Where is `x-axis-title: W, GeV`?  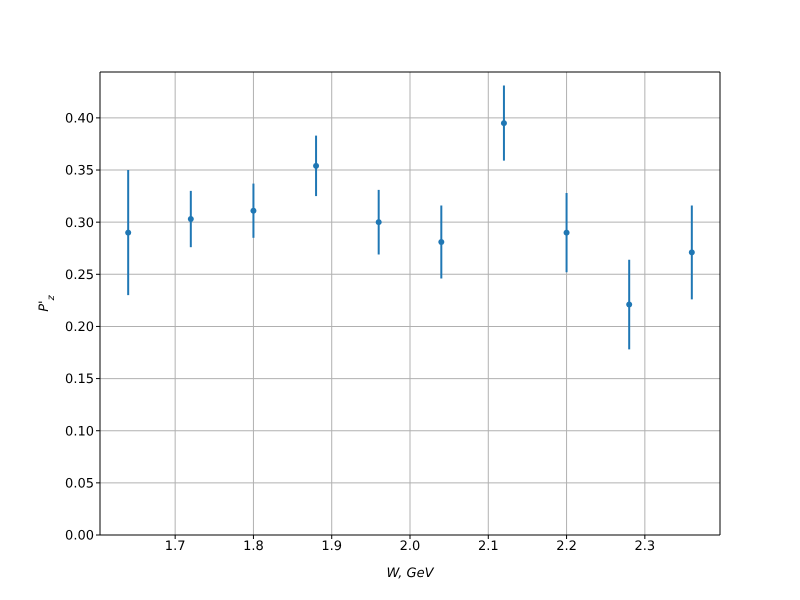 x-axis-title: W, GeV is located at coordinates (410, 573).